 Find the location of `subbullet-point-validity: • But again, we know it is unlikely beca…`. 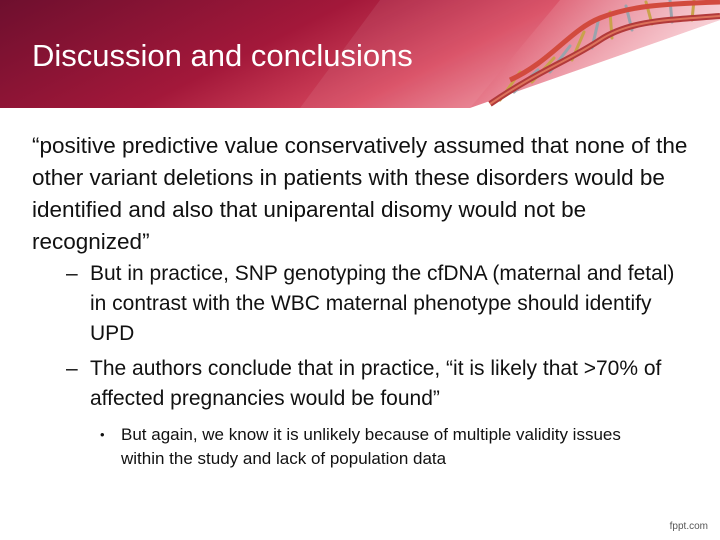

subbullet-point-validity: • But again, we know it is unlikely beca… is located at coordinates (380, 447).